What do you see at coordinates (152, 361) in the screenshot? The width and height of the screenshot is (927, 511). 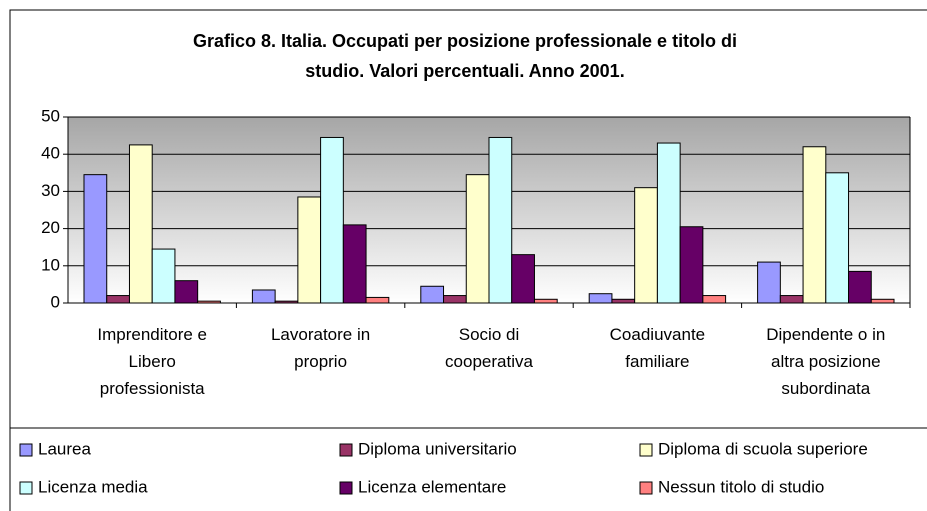 I see `x-tick-label: Imprenditore e Libero professionista` at bounding box center [152, 361].